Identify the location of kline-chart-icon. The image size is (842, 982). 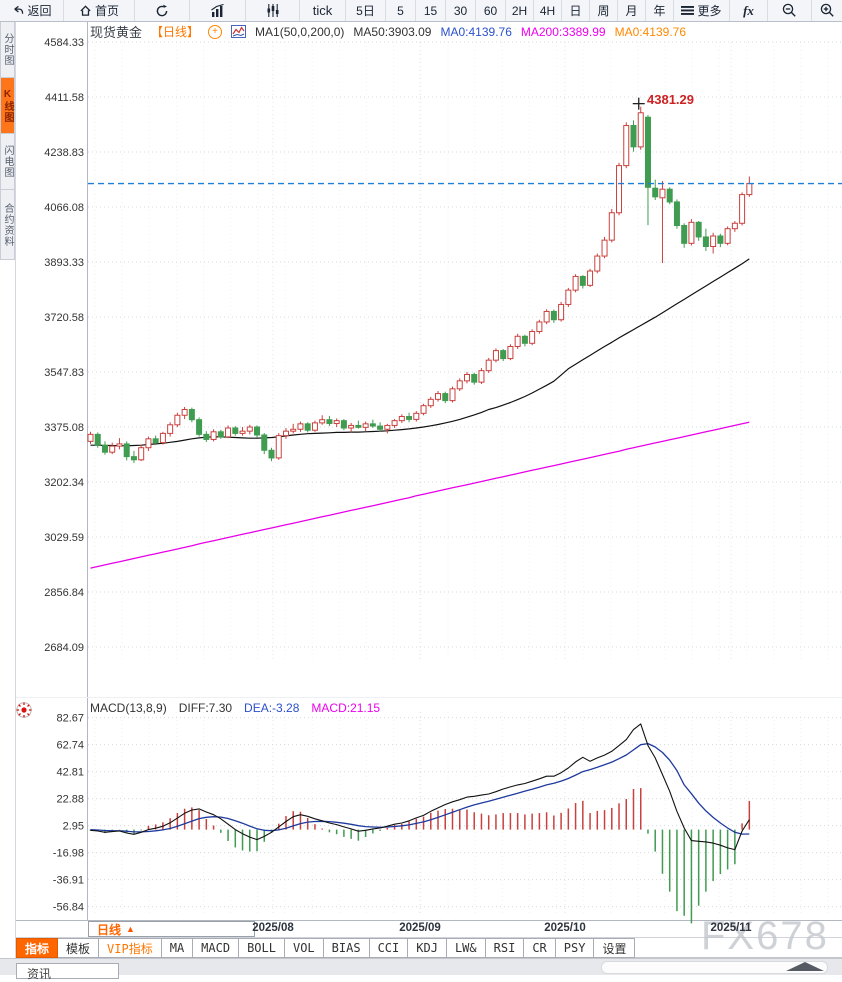
(272, 10).